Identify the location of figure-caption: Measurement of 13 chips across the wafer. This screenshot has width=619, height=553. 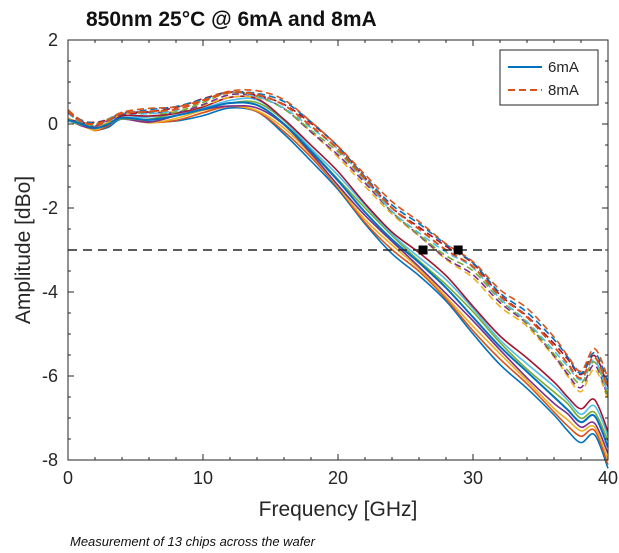
(192, 541).